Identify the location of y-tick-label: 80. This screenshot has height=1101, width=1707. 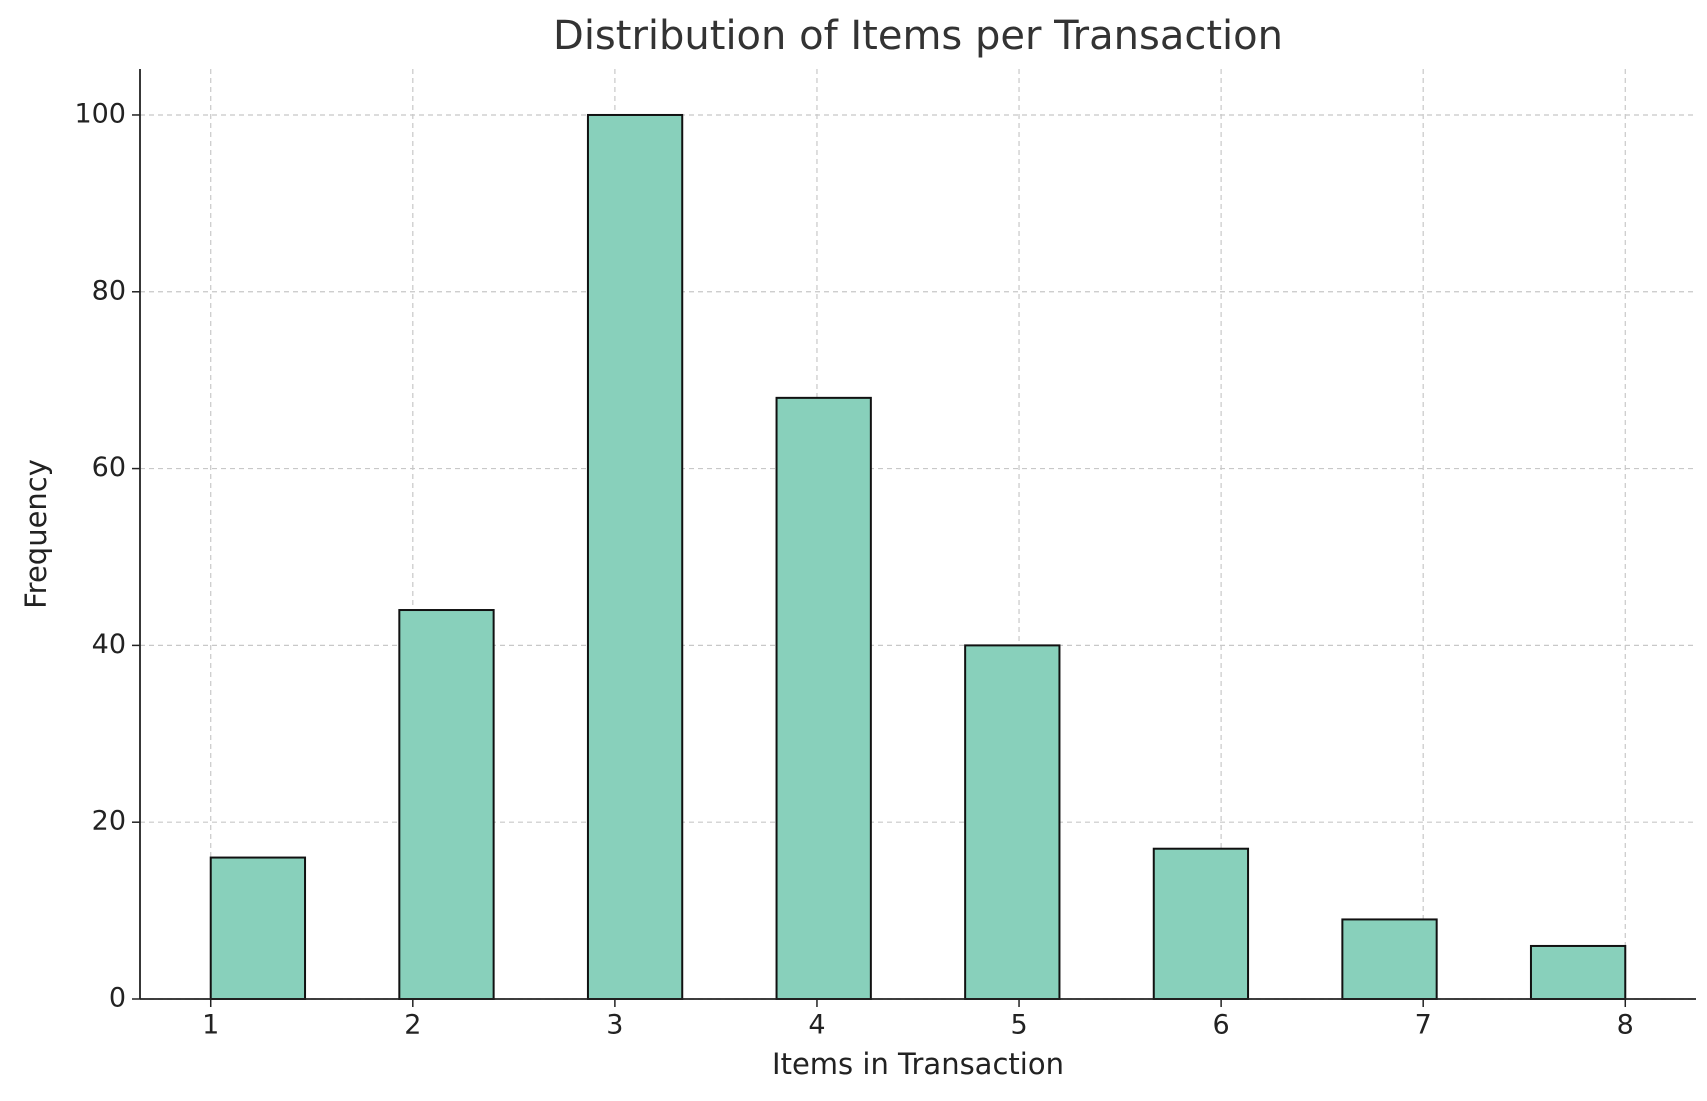
(109, 290).